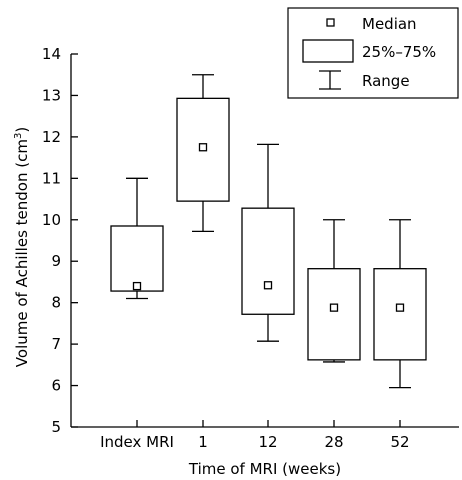 The image size is (462, 480). I want to click on legend-range-label: Range, so click(386, 81).